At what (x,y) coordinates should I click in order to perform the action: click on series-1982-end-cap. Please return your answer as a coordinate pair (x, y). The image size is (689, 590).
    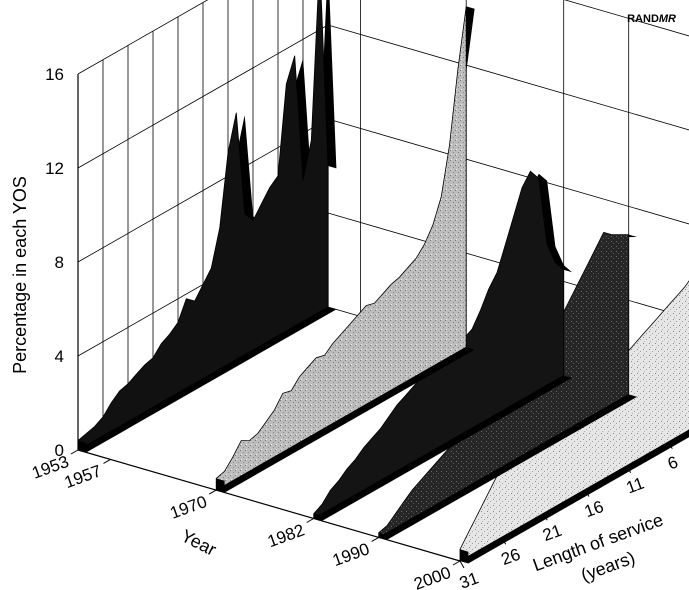
    Looking at the image, I should click on (318, 517).